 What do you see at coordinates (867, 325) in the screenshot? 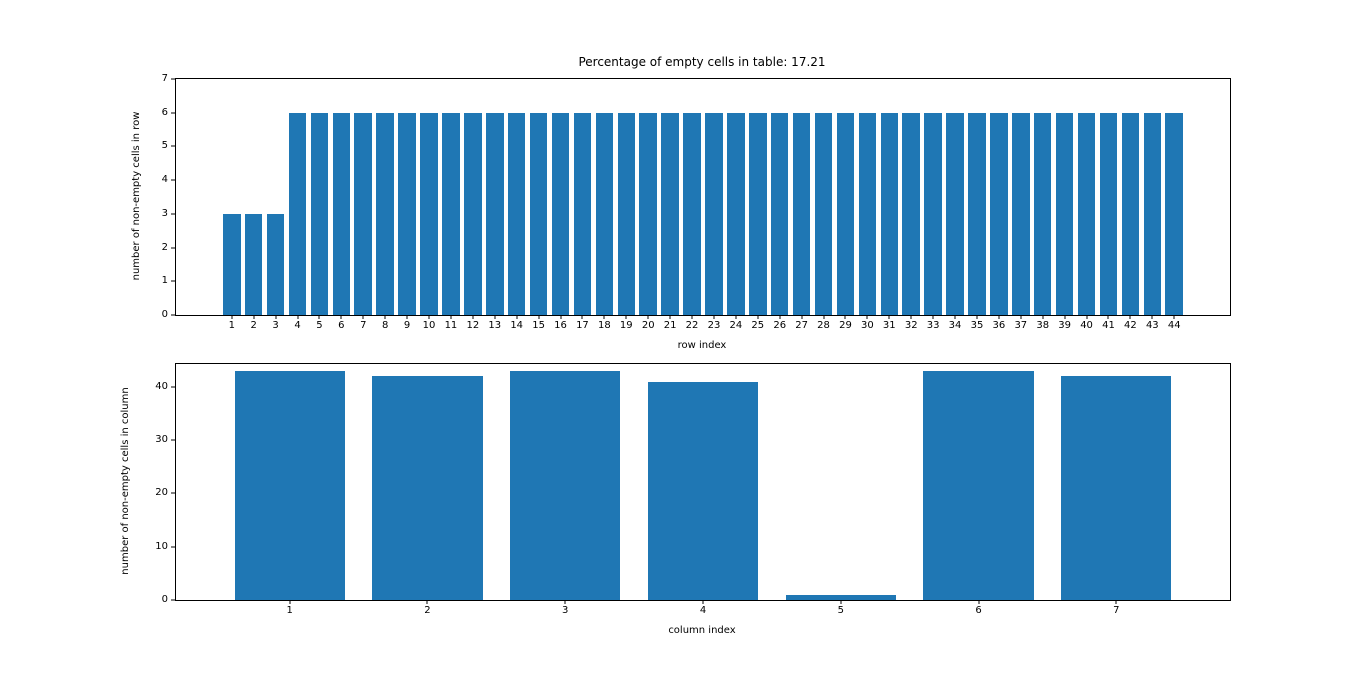
I see `x-tick-label: 30` at bounding box center [867, 325].